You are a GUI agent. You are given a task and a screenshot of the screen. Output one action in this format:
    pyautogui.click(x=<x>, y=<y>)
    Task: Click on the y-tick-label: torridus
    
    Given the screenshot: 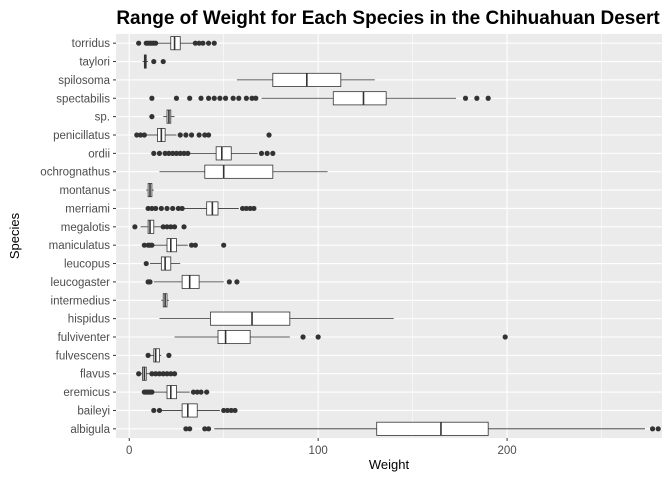 What is the action you would take?
    pyautogui.click(x=91, y=44)
    